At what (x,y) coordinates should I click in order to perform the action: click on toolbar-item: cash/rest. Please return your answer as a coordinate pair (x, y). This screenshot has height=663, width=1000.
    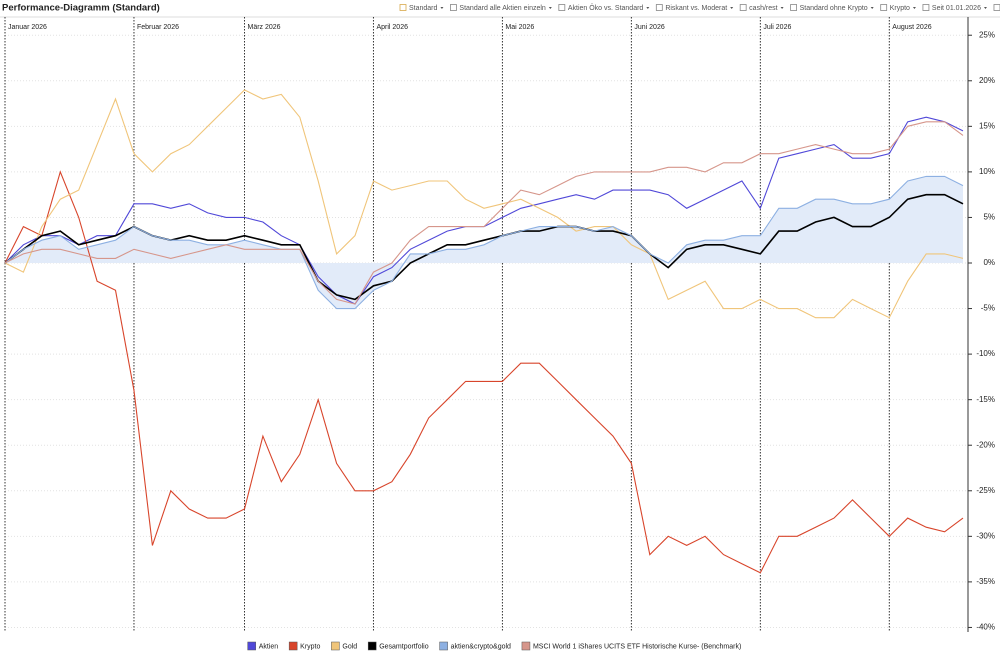
    Looking at the image, I should click on (761, 8).